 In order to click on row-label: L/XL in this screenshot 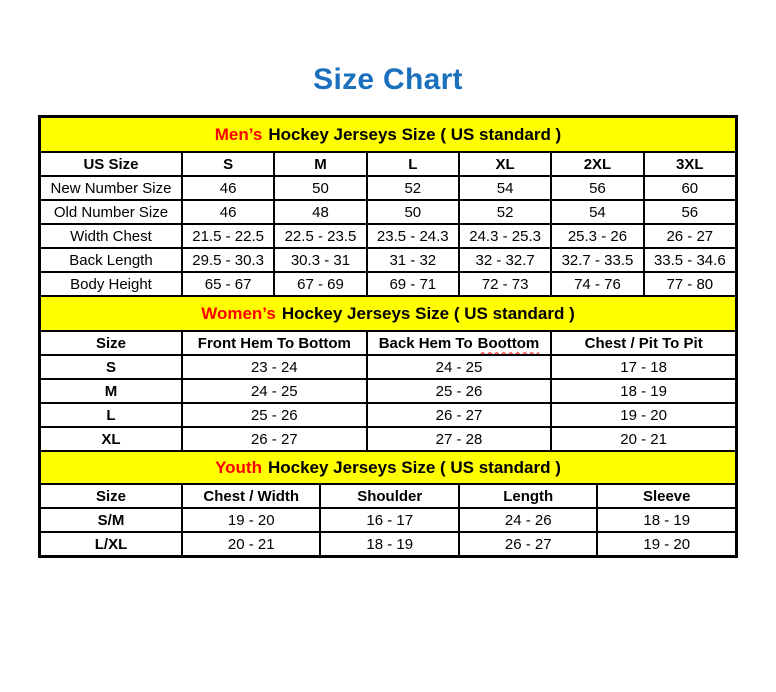, I will do `click(111, 544)`.